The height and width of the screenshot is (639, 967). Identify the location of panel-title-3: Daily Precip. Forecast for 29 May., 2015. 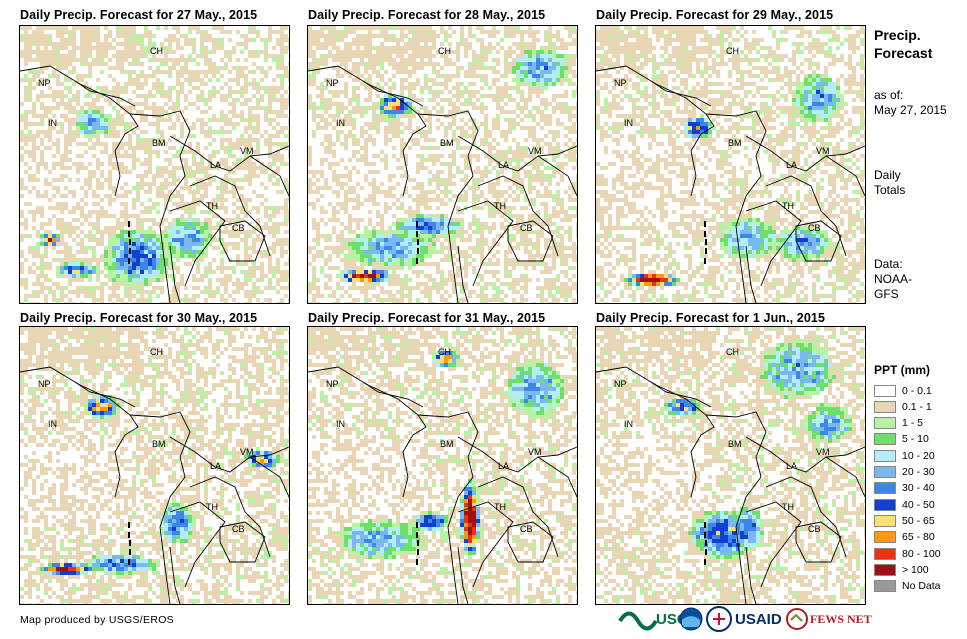
(715, 15).